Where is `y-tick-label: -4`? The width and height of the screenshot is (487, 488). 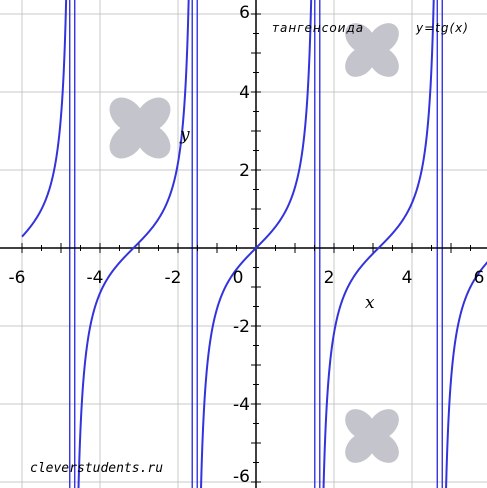 y-tick-label: -4 is located at coordinates (241, 405).